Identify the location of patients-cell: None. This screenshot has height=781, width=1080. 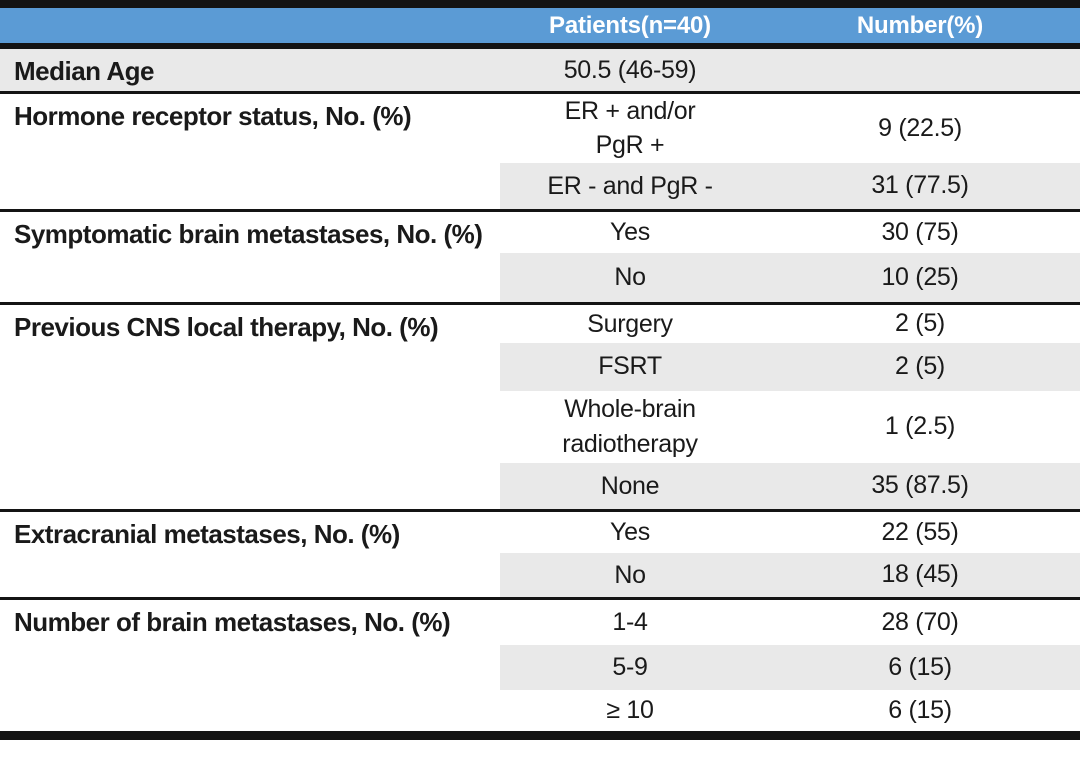
(630, 486).